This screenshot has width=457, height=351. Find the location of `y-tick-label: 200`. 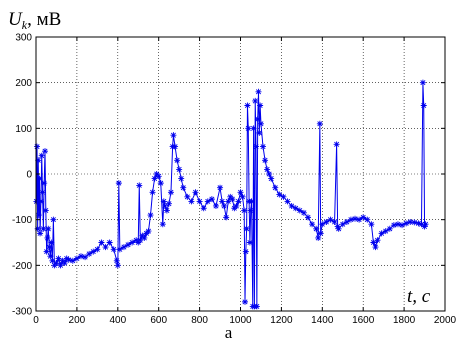

y-tick-label: 200 is located at coordinates (23, 83).